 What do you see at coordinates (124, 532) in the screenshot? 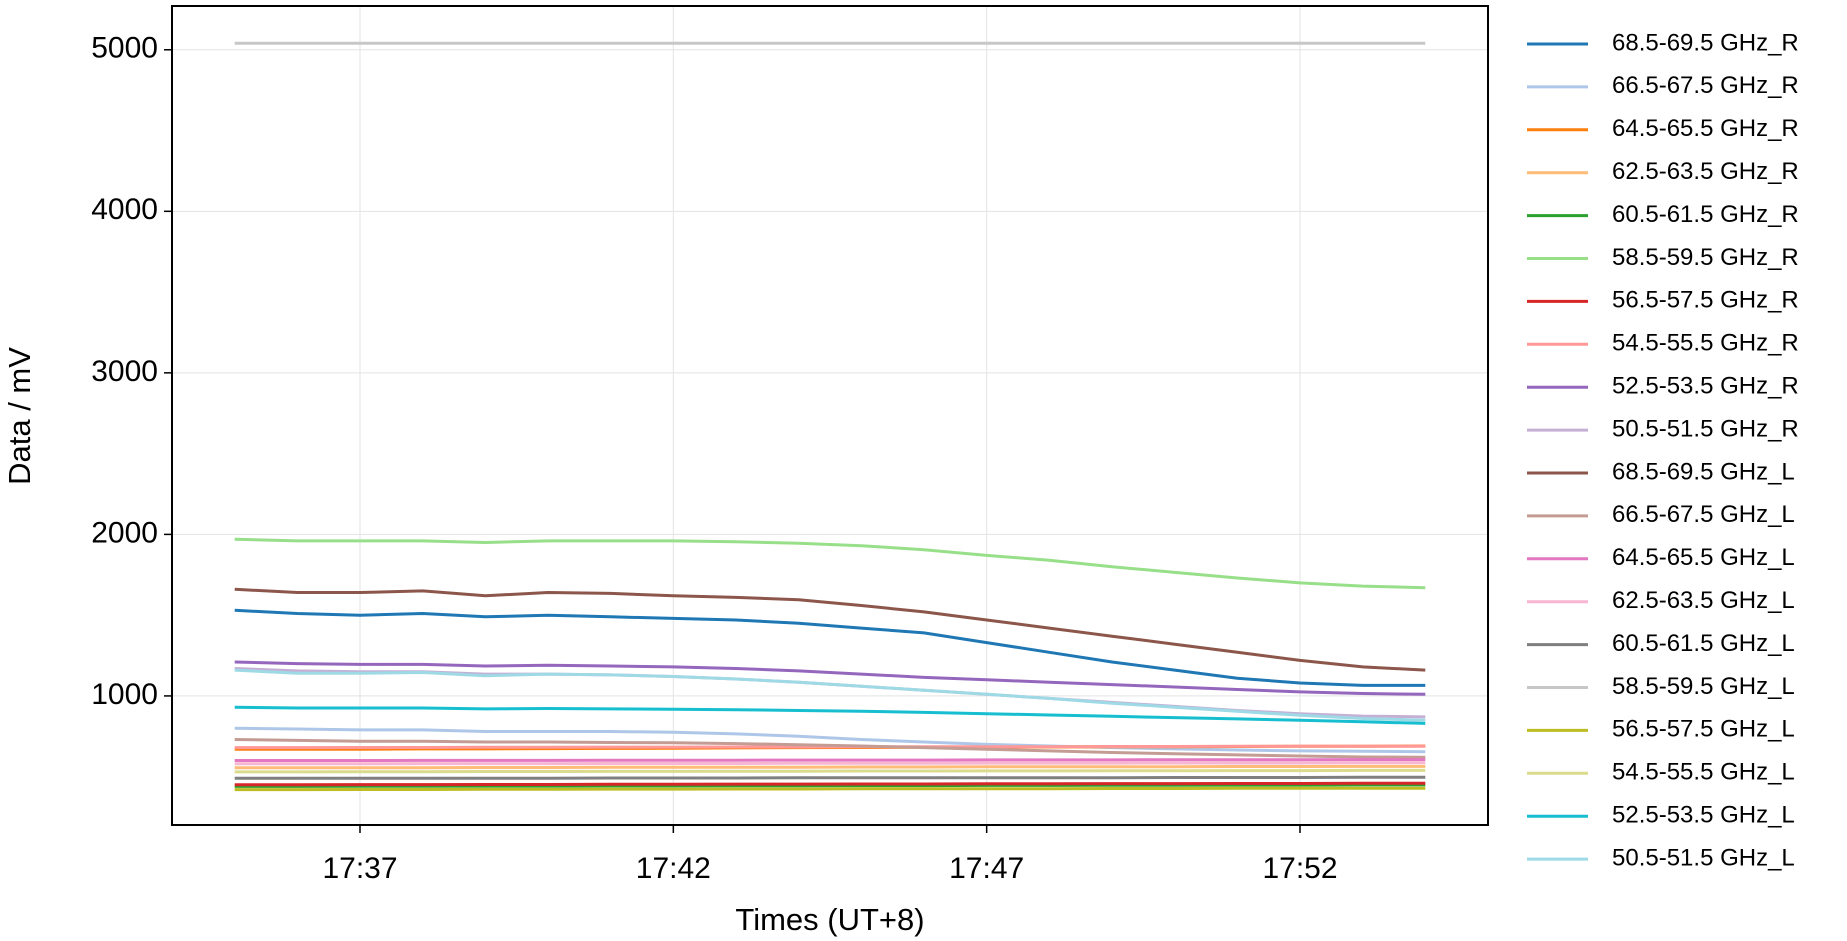
I see `y-tick-label: 2000` at bounding box center [124, 532].